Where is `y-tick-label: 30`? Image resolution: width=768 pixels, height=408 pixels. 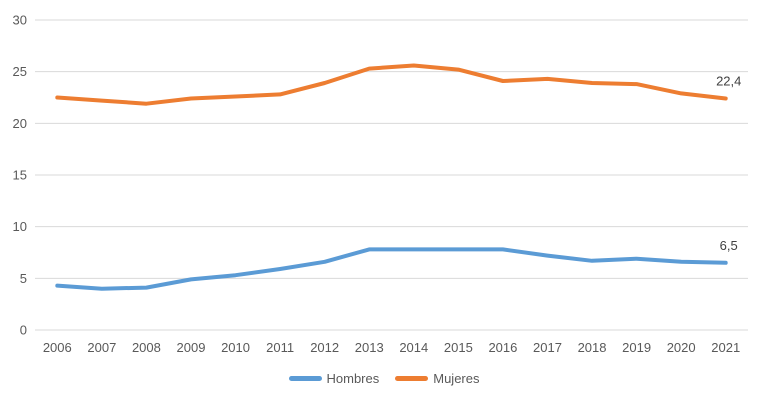
y-tick-label: 30 is located at coordinates (20, 20).